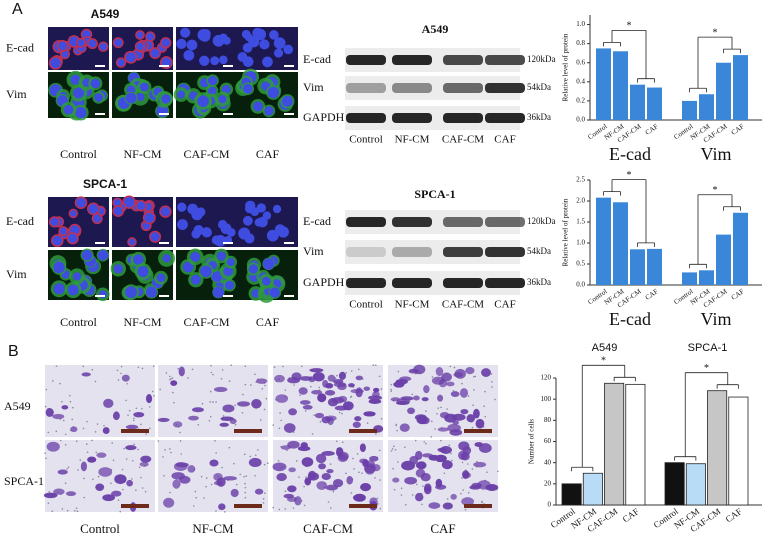 The image size is (778, 537). What do you see at coordinates (548, 420) in the screenshot?
I see `y-tick-label: 80` at bounding box center [548, 420].